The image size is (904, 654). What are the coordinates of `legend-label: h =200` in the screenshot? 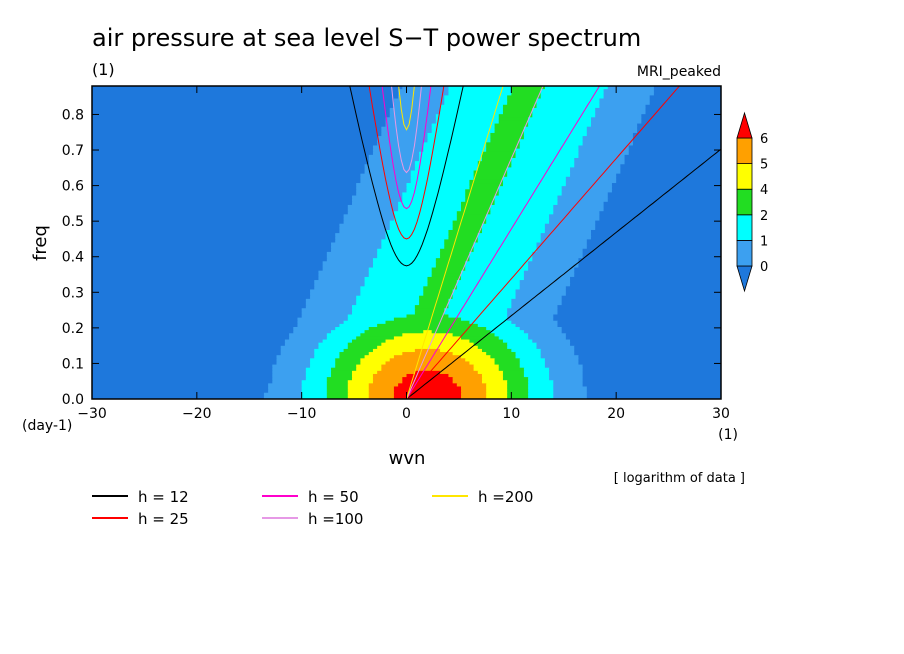 It's located at (505, 497).